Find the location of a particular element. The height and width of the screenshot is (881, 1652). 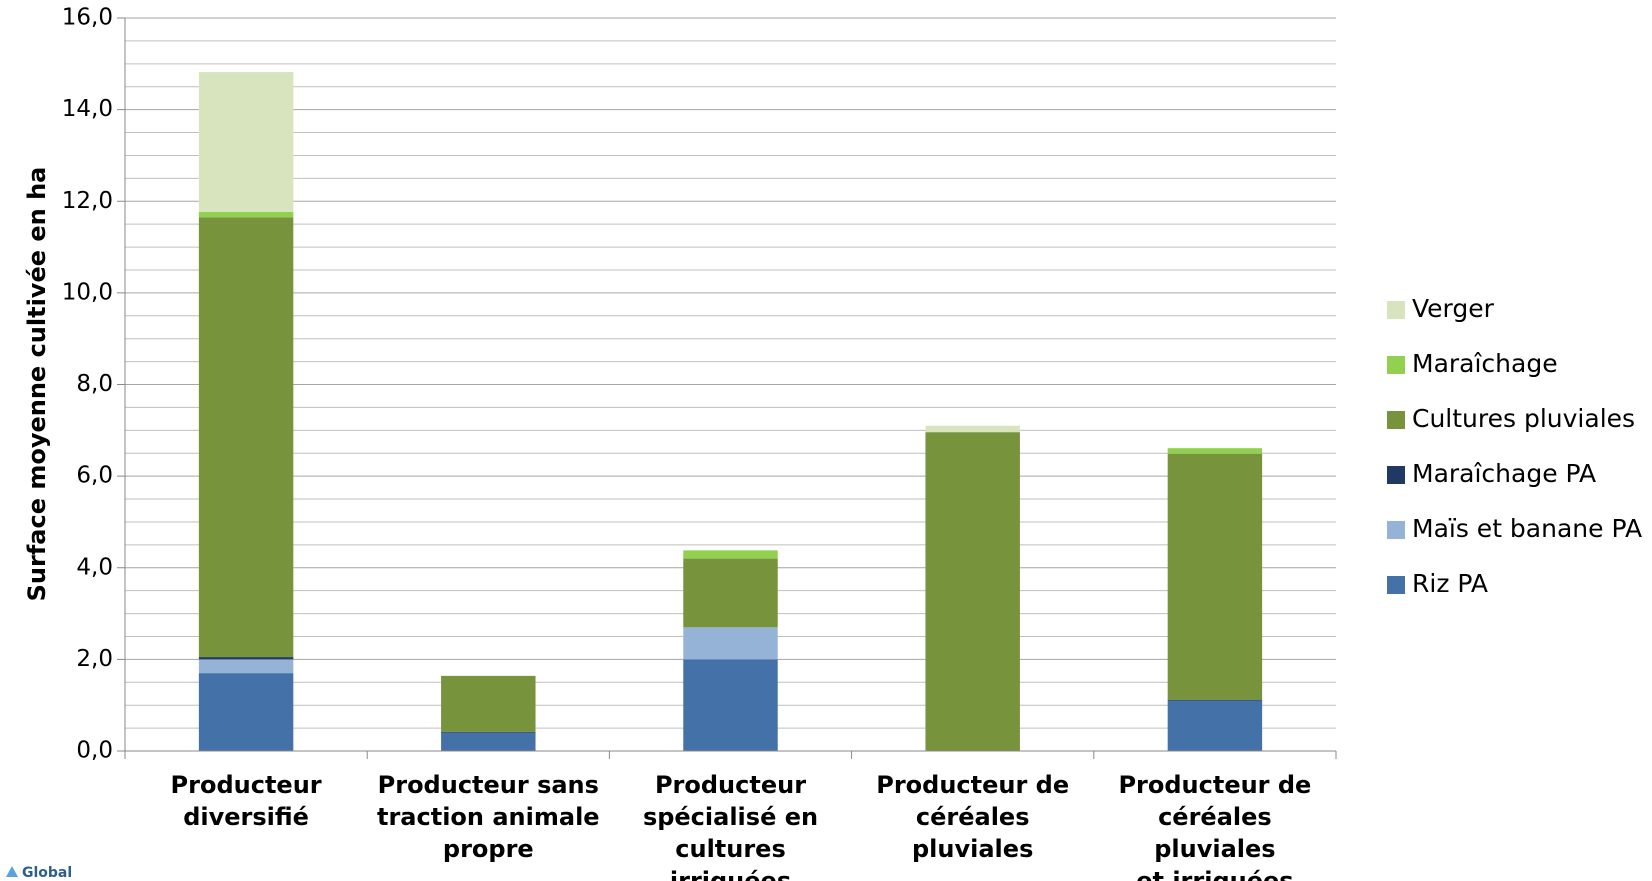

y-tick-label: 4,0 is located at coordinates (94, 567).